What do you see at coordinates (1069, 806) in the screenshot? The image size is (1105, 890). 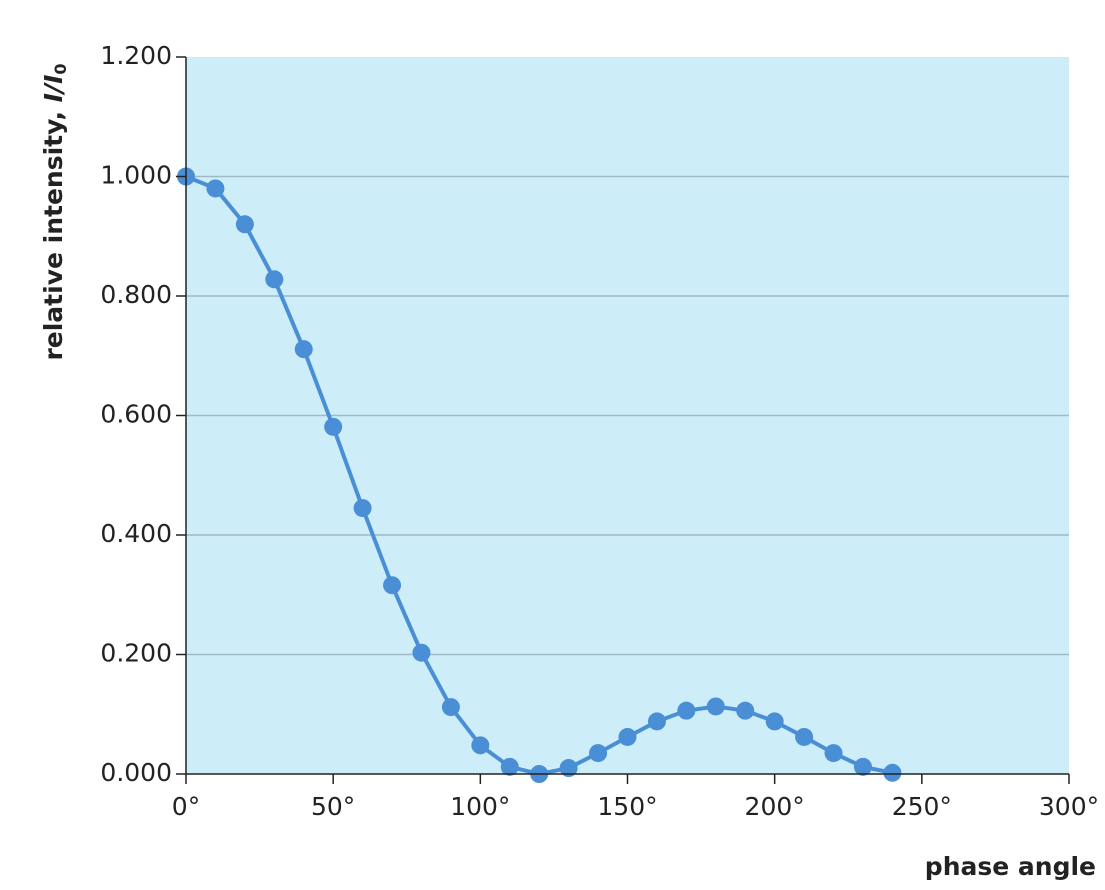 I see `x-tick-label: 300°` at bounding box center [1069, 806].